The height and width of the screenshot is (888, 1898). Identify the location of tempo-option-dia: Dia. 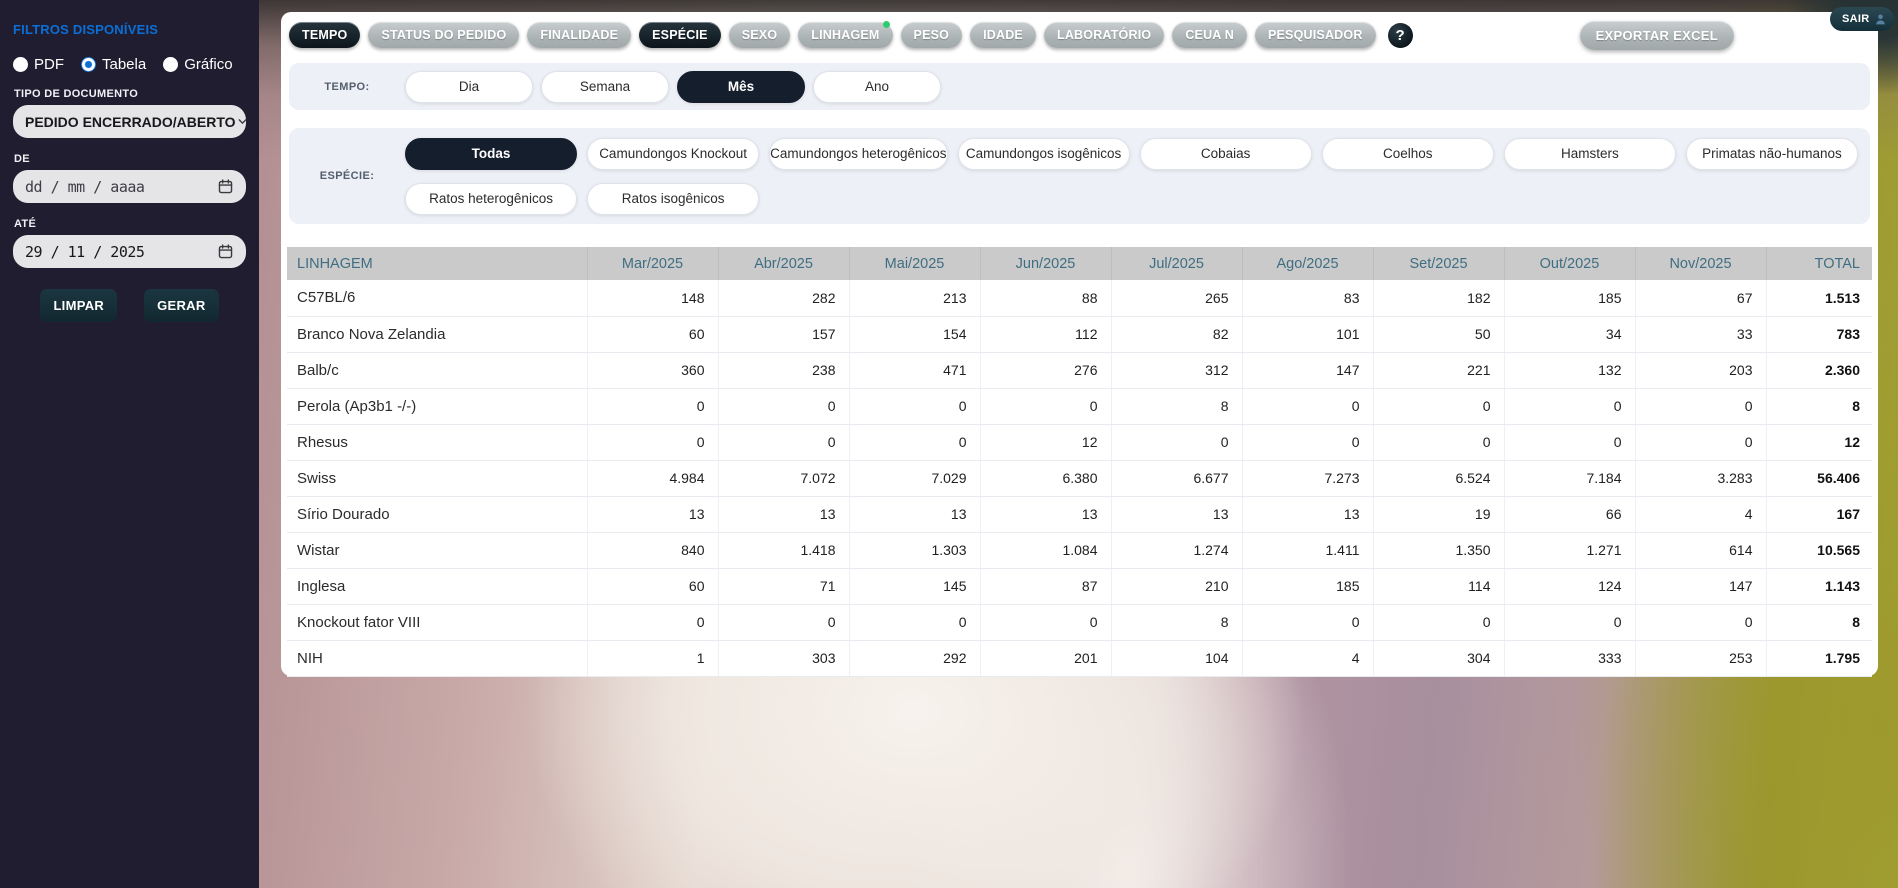
(469, 86).